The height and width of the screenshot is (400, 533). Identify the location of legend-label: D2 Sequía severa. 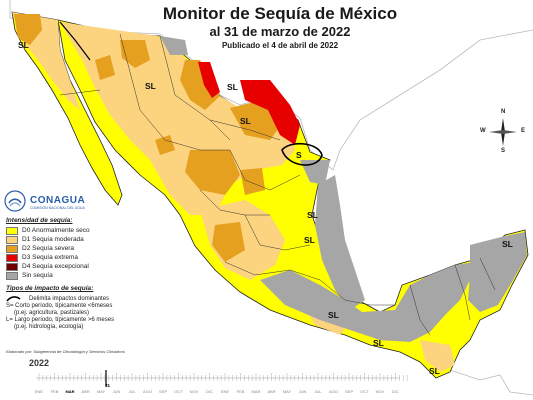
(48, 248).